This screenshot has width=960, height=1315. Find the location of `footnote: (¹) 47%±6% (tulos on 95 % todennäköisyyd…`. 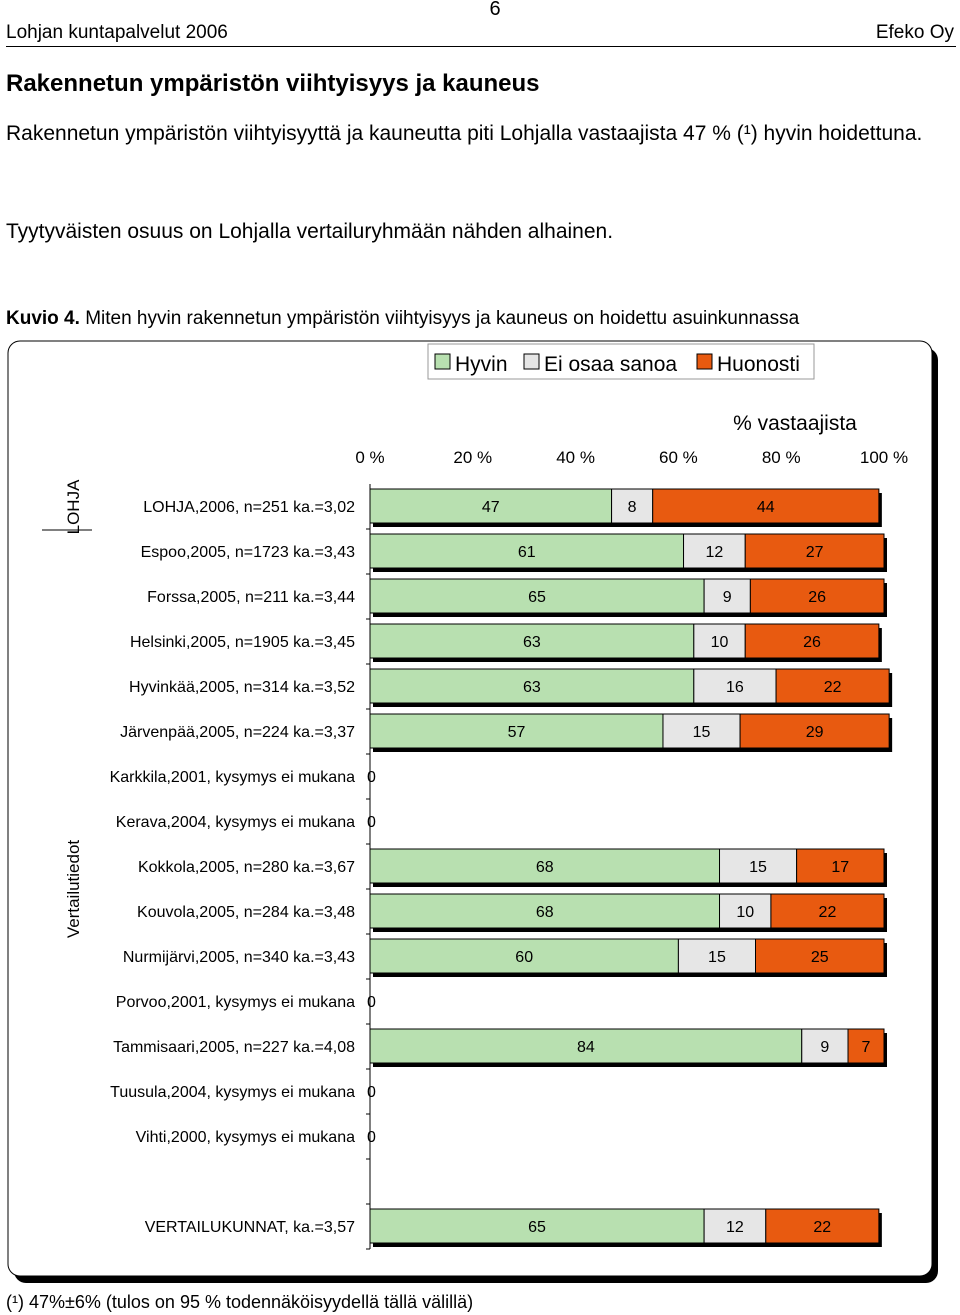

footnote: (¹) 47%±6% (tulos on 95 % todennäköisyyd… is located at coordinates (240, 1302).